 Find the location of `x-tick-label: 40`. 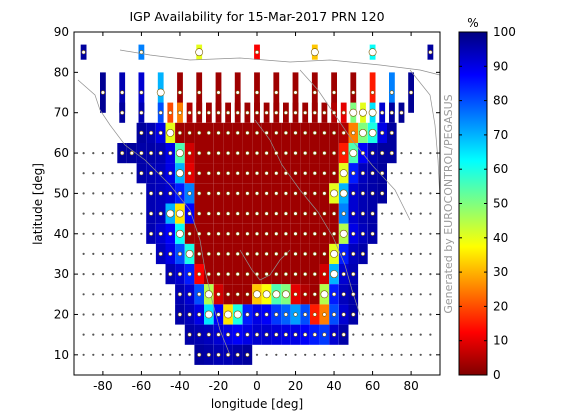

x-tick-label: 40 is located at coordinates (333, 386).